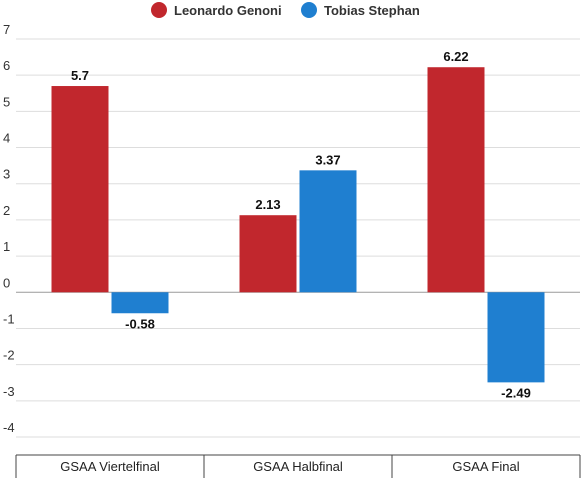  I want to click on x-tick-label: GSAA Halbfinal, so click(298, 466).